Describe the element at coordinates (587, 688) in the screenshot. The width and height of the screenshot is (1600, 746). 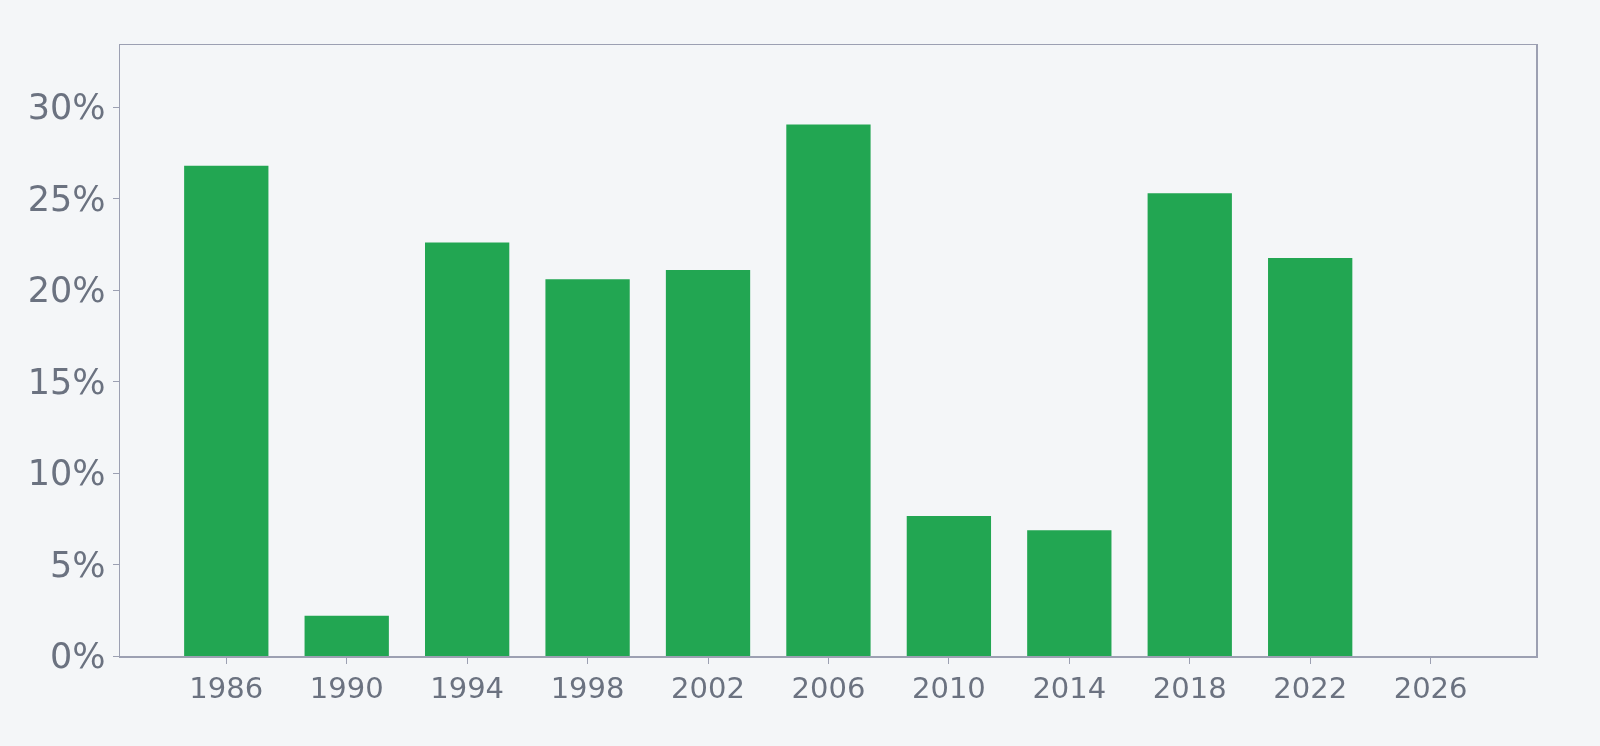
I see `x-tick-label: 1998` at that location.